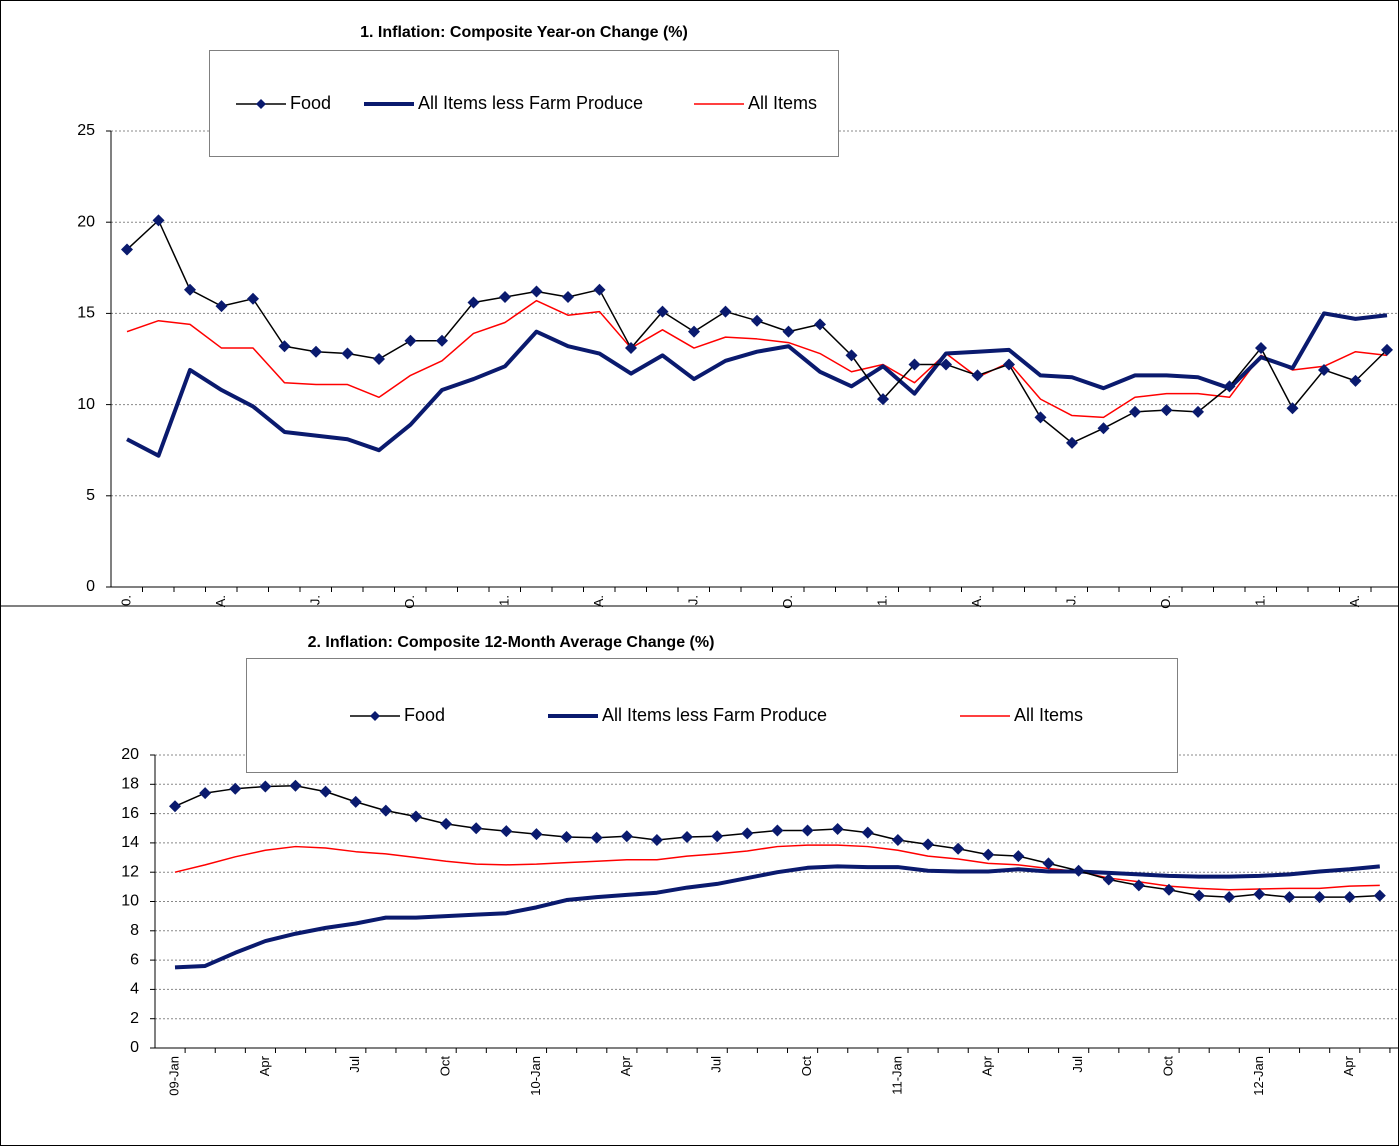 This screenshot has height=1146, width=1399. What do you see at coordinates (125, 600) in the screenshot?
I see `x-tick-label: 0.` at bounding box center [125, 600].